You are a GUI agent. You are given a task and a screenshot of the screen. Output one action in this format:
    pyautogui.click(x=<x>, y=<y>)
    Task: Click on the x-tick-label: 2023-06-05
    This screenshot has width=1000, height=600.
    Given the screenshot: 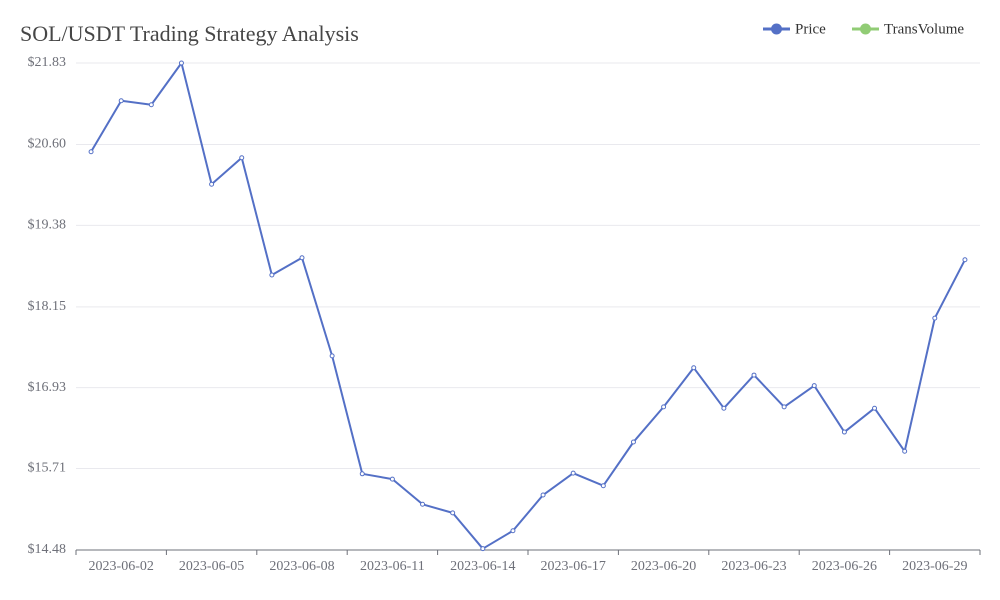 What is the action you would take?
    pyautogui.click(x=211, y=566)
    